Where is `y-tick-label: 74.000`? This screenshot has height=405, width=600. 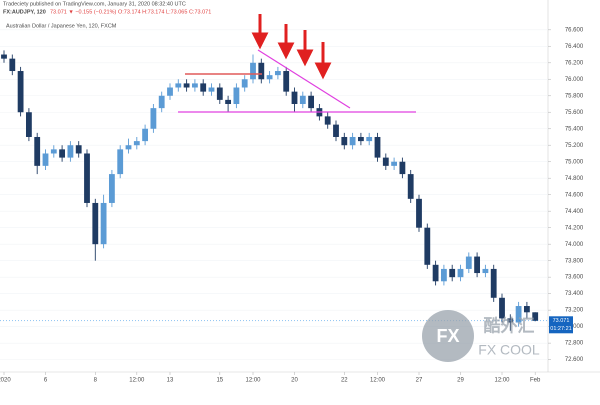
y-tick-label: 74.000 is located at coordinates (574, 245).